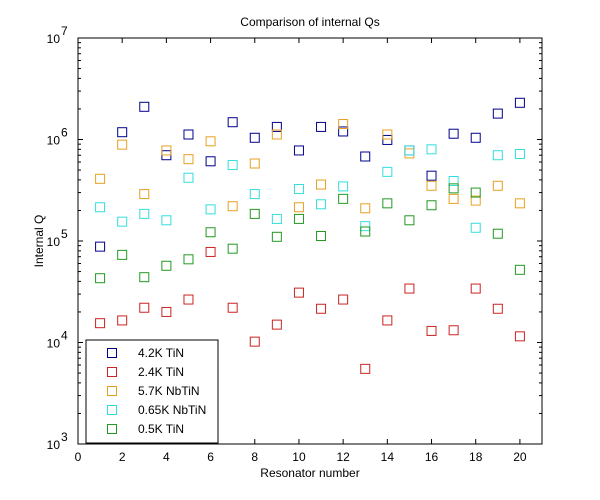 This screenshot has width=600, height=500. Describe the element at coordinates (161, 353) in the screenshot. I see `legend-entry: 4.2K TiN` at that location.